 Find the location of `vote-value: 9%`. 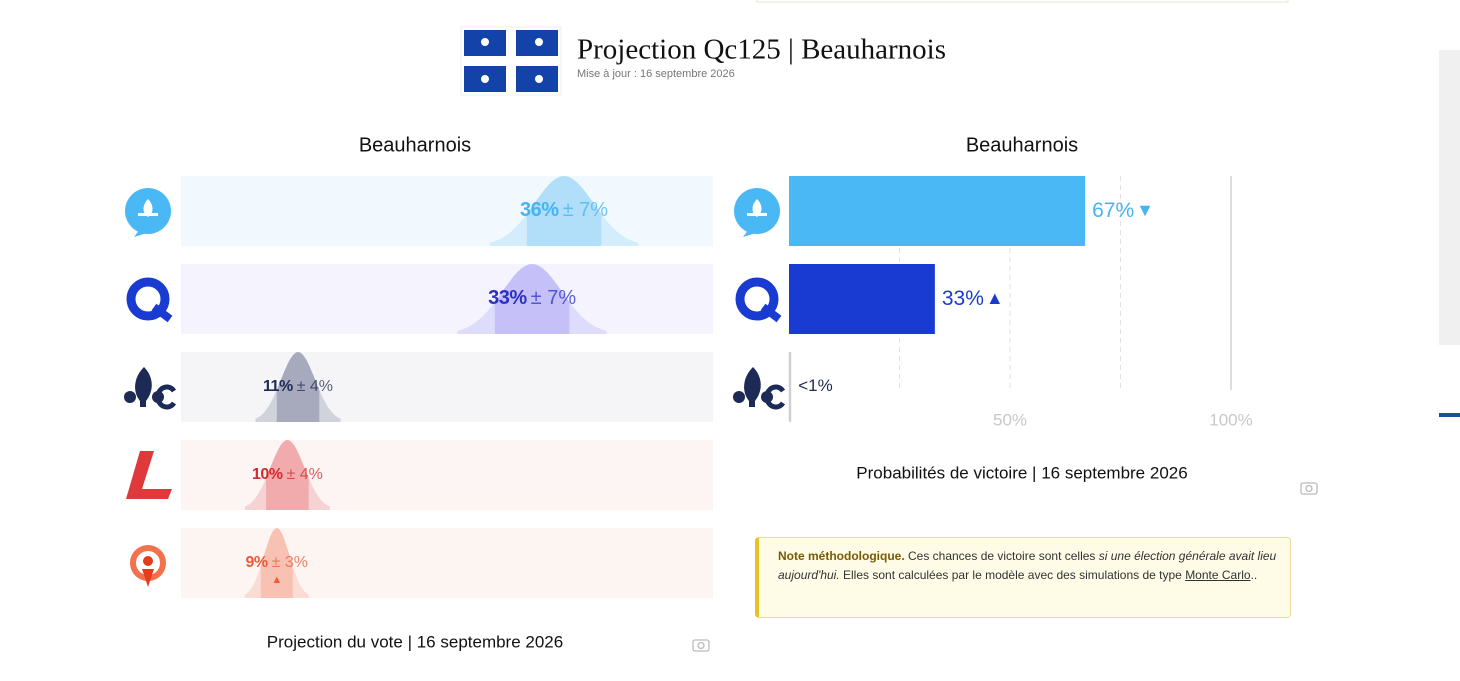

vote-value: 9% is located at coordinates (257, 562).